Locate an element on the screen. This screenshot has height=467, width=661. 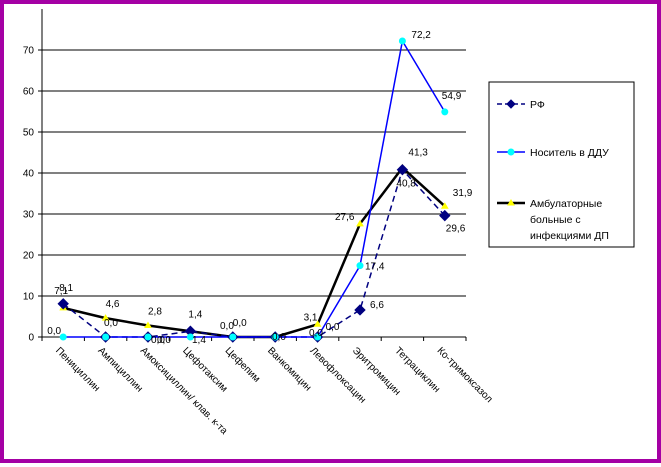
y-tick-label: 70 is located at coordinates (29, 51).